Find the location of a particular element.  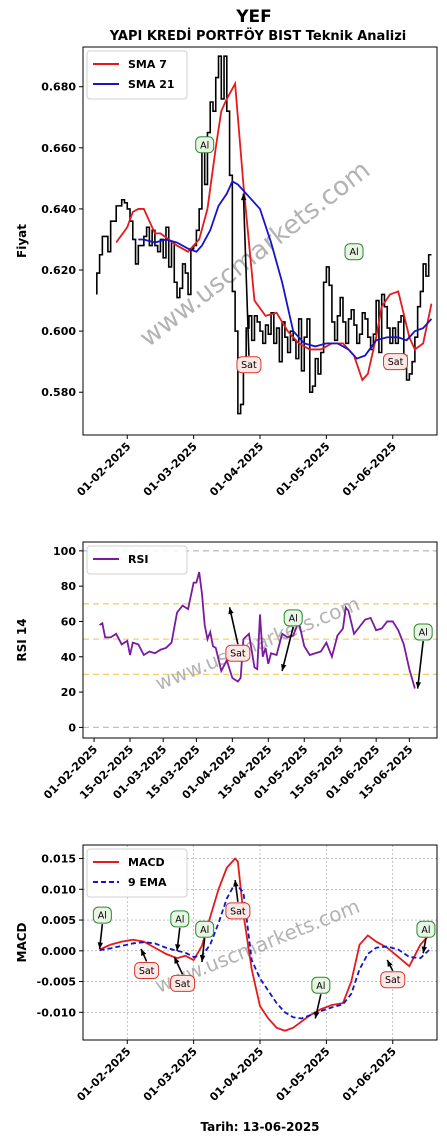

y-tick-label: 100 is located at coordinates (64, 551).